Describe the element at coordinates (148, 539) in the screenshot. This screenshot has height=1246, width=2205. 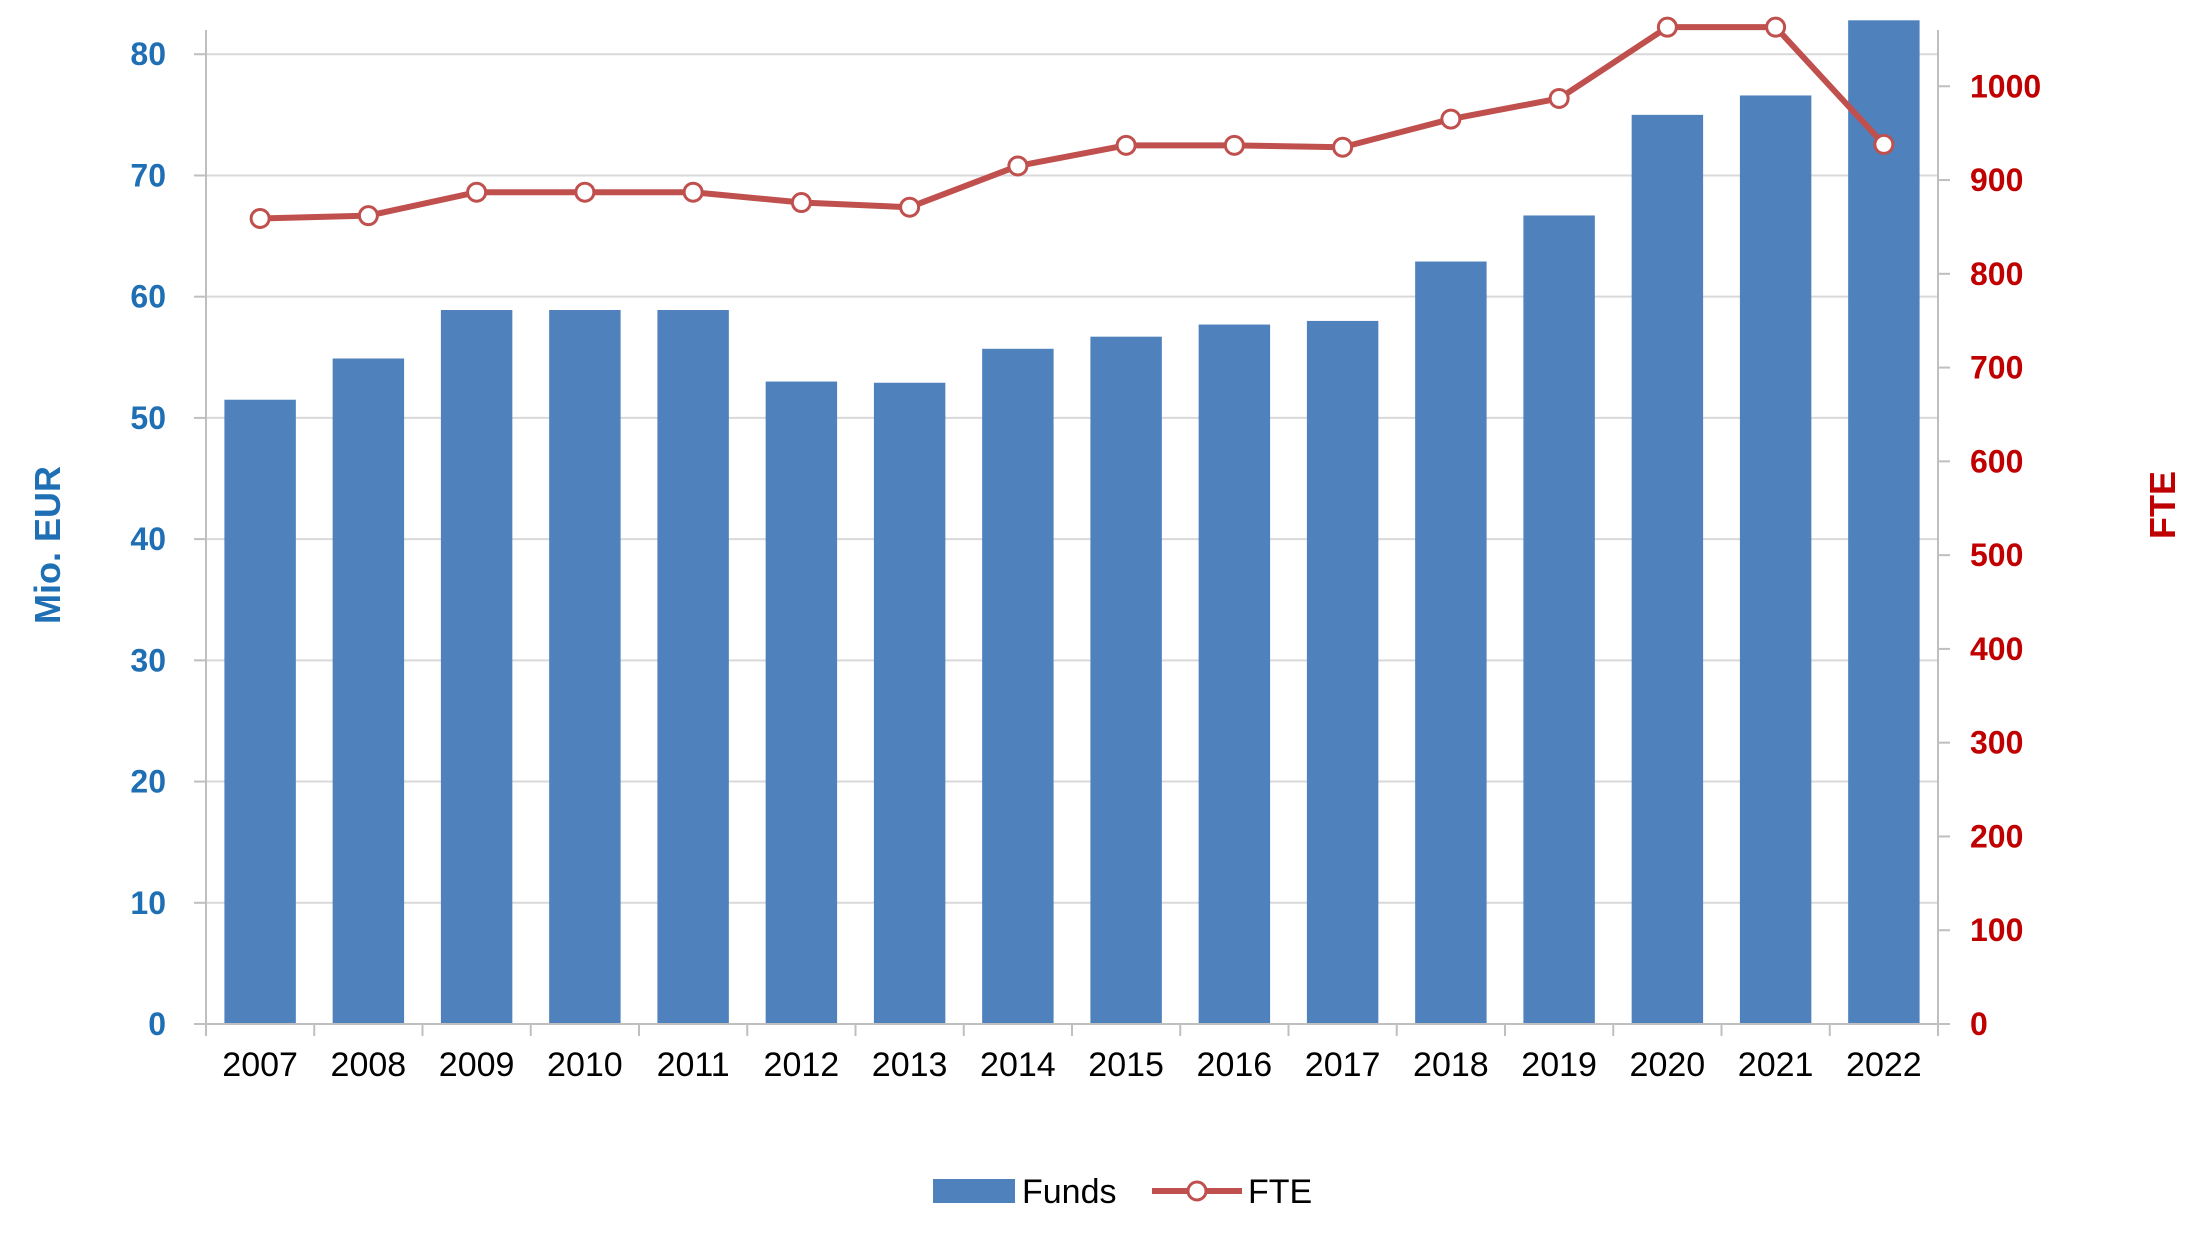
I see `left-tick-label: 40` at that location.